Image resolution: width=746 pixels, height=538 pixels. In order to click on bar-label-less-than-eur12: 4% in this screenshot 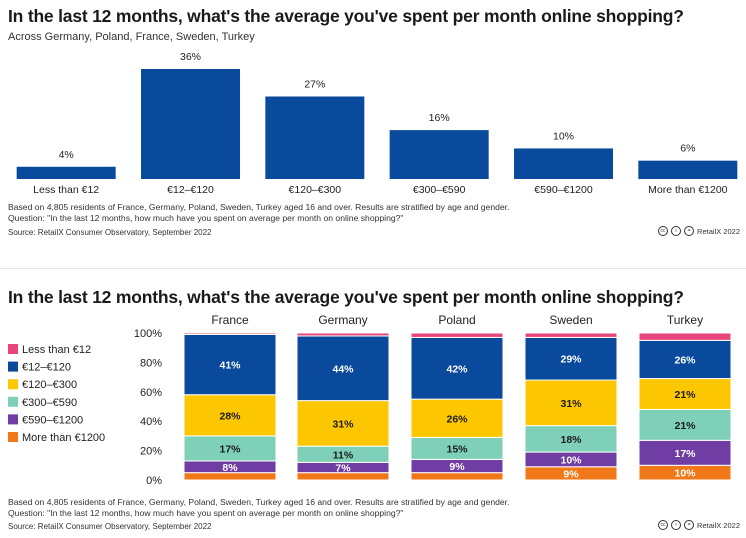, I will do `click(66, 155)`.